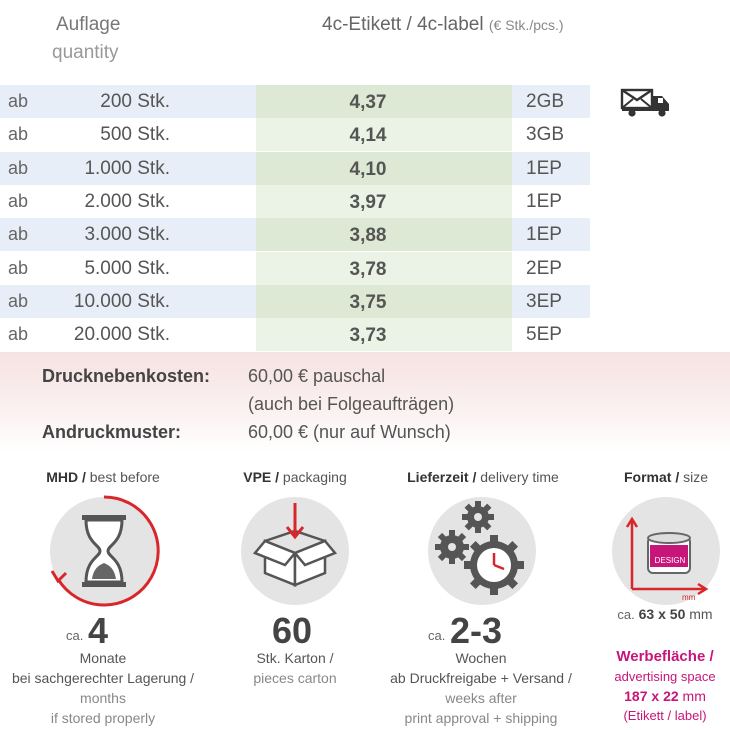  Describe the element at coordinates (103, 678) in the screenshot. I see `mhd-line2: bei sachgerechter Lagerung /` at that location.